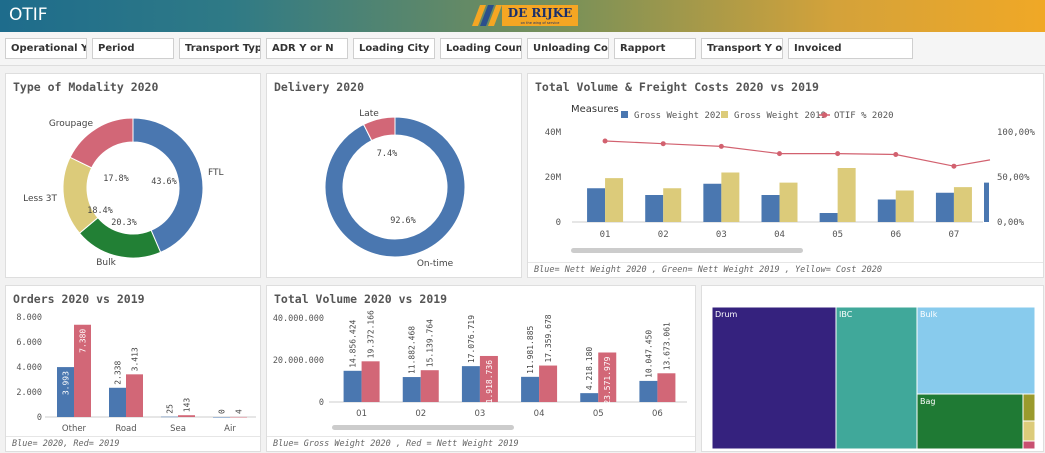  I want to click on packaging-treemap: Drum IBC Bulk Bag, so click(872, 368).